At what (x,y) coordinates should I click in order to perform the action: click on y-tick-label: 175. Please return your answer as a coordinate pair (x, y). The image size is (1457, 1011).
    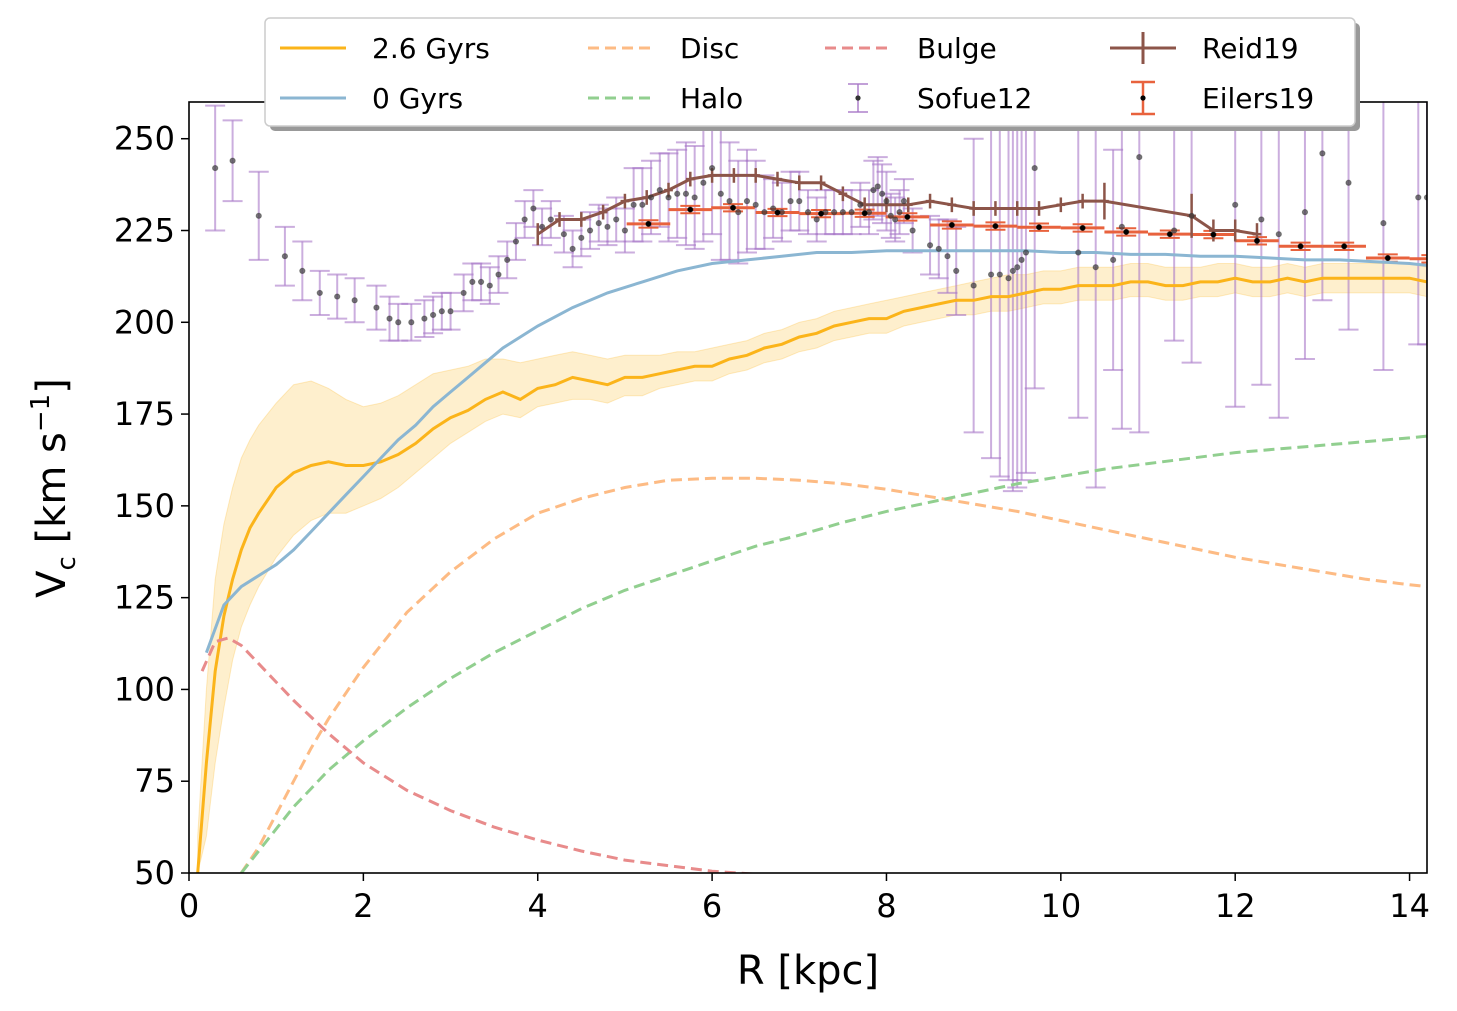
    Looking at the image, I should click on (144, 414).